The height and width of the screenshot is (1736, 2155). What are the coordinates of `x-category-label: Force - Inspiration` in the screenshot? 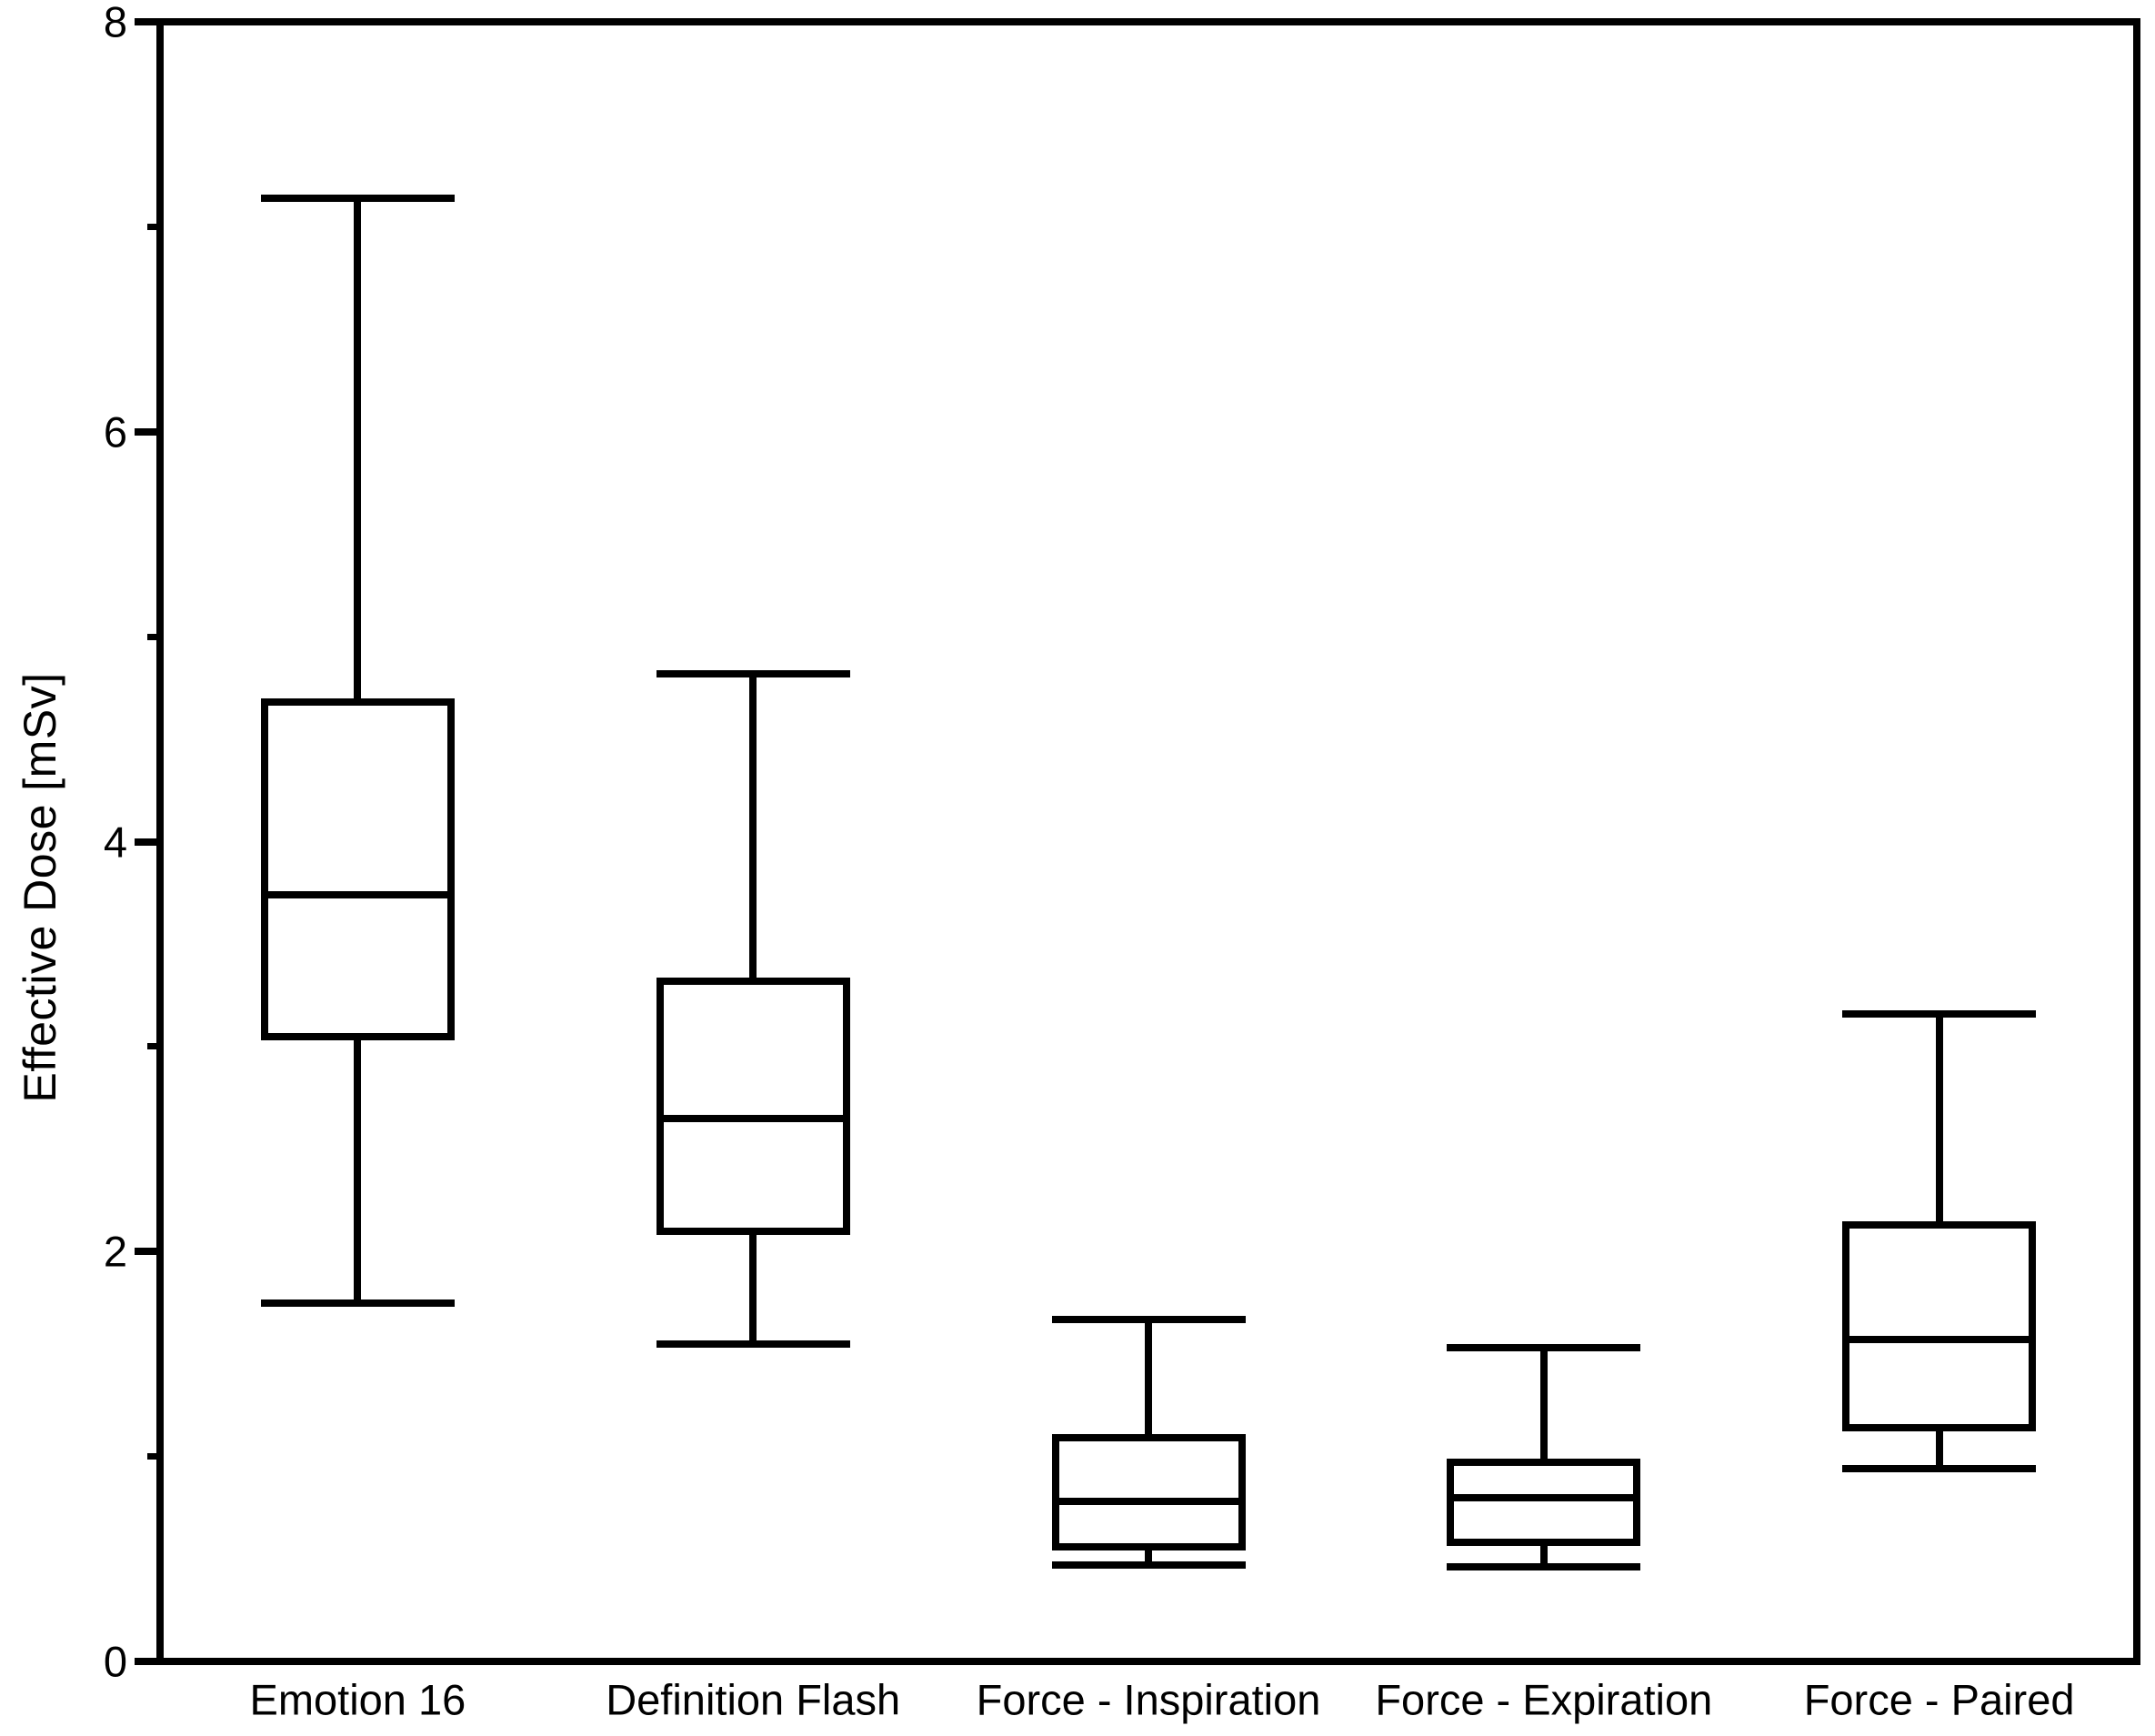 It's located at (1148, 1699).